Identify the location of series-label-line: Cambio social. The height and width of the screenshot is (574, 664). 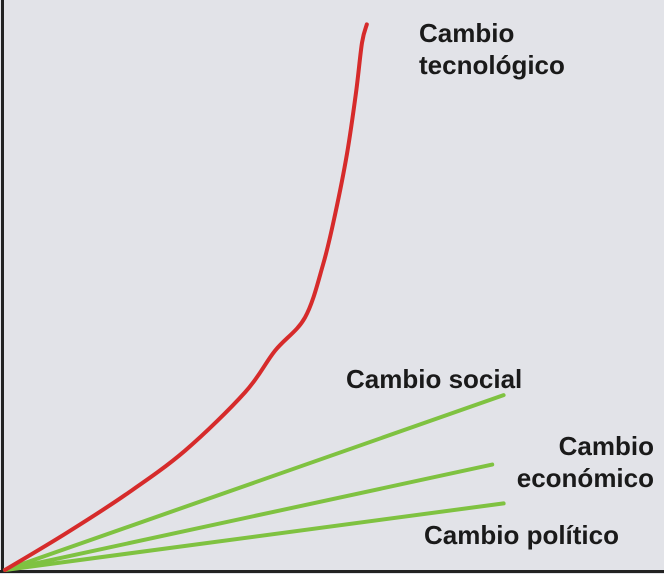
(434, 379).